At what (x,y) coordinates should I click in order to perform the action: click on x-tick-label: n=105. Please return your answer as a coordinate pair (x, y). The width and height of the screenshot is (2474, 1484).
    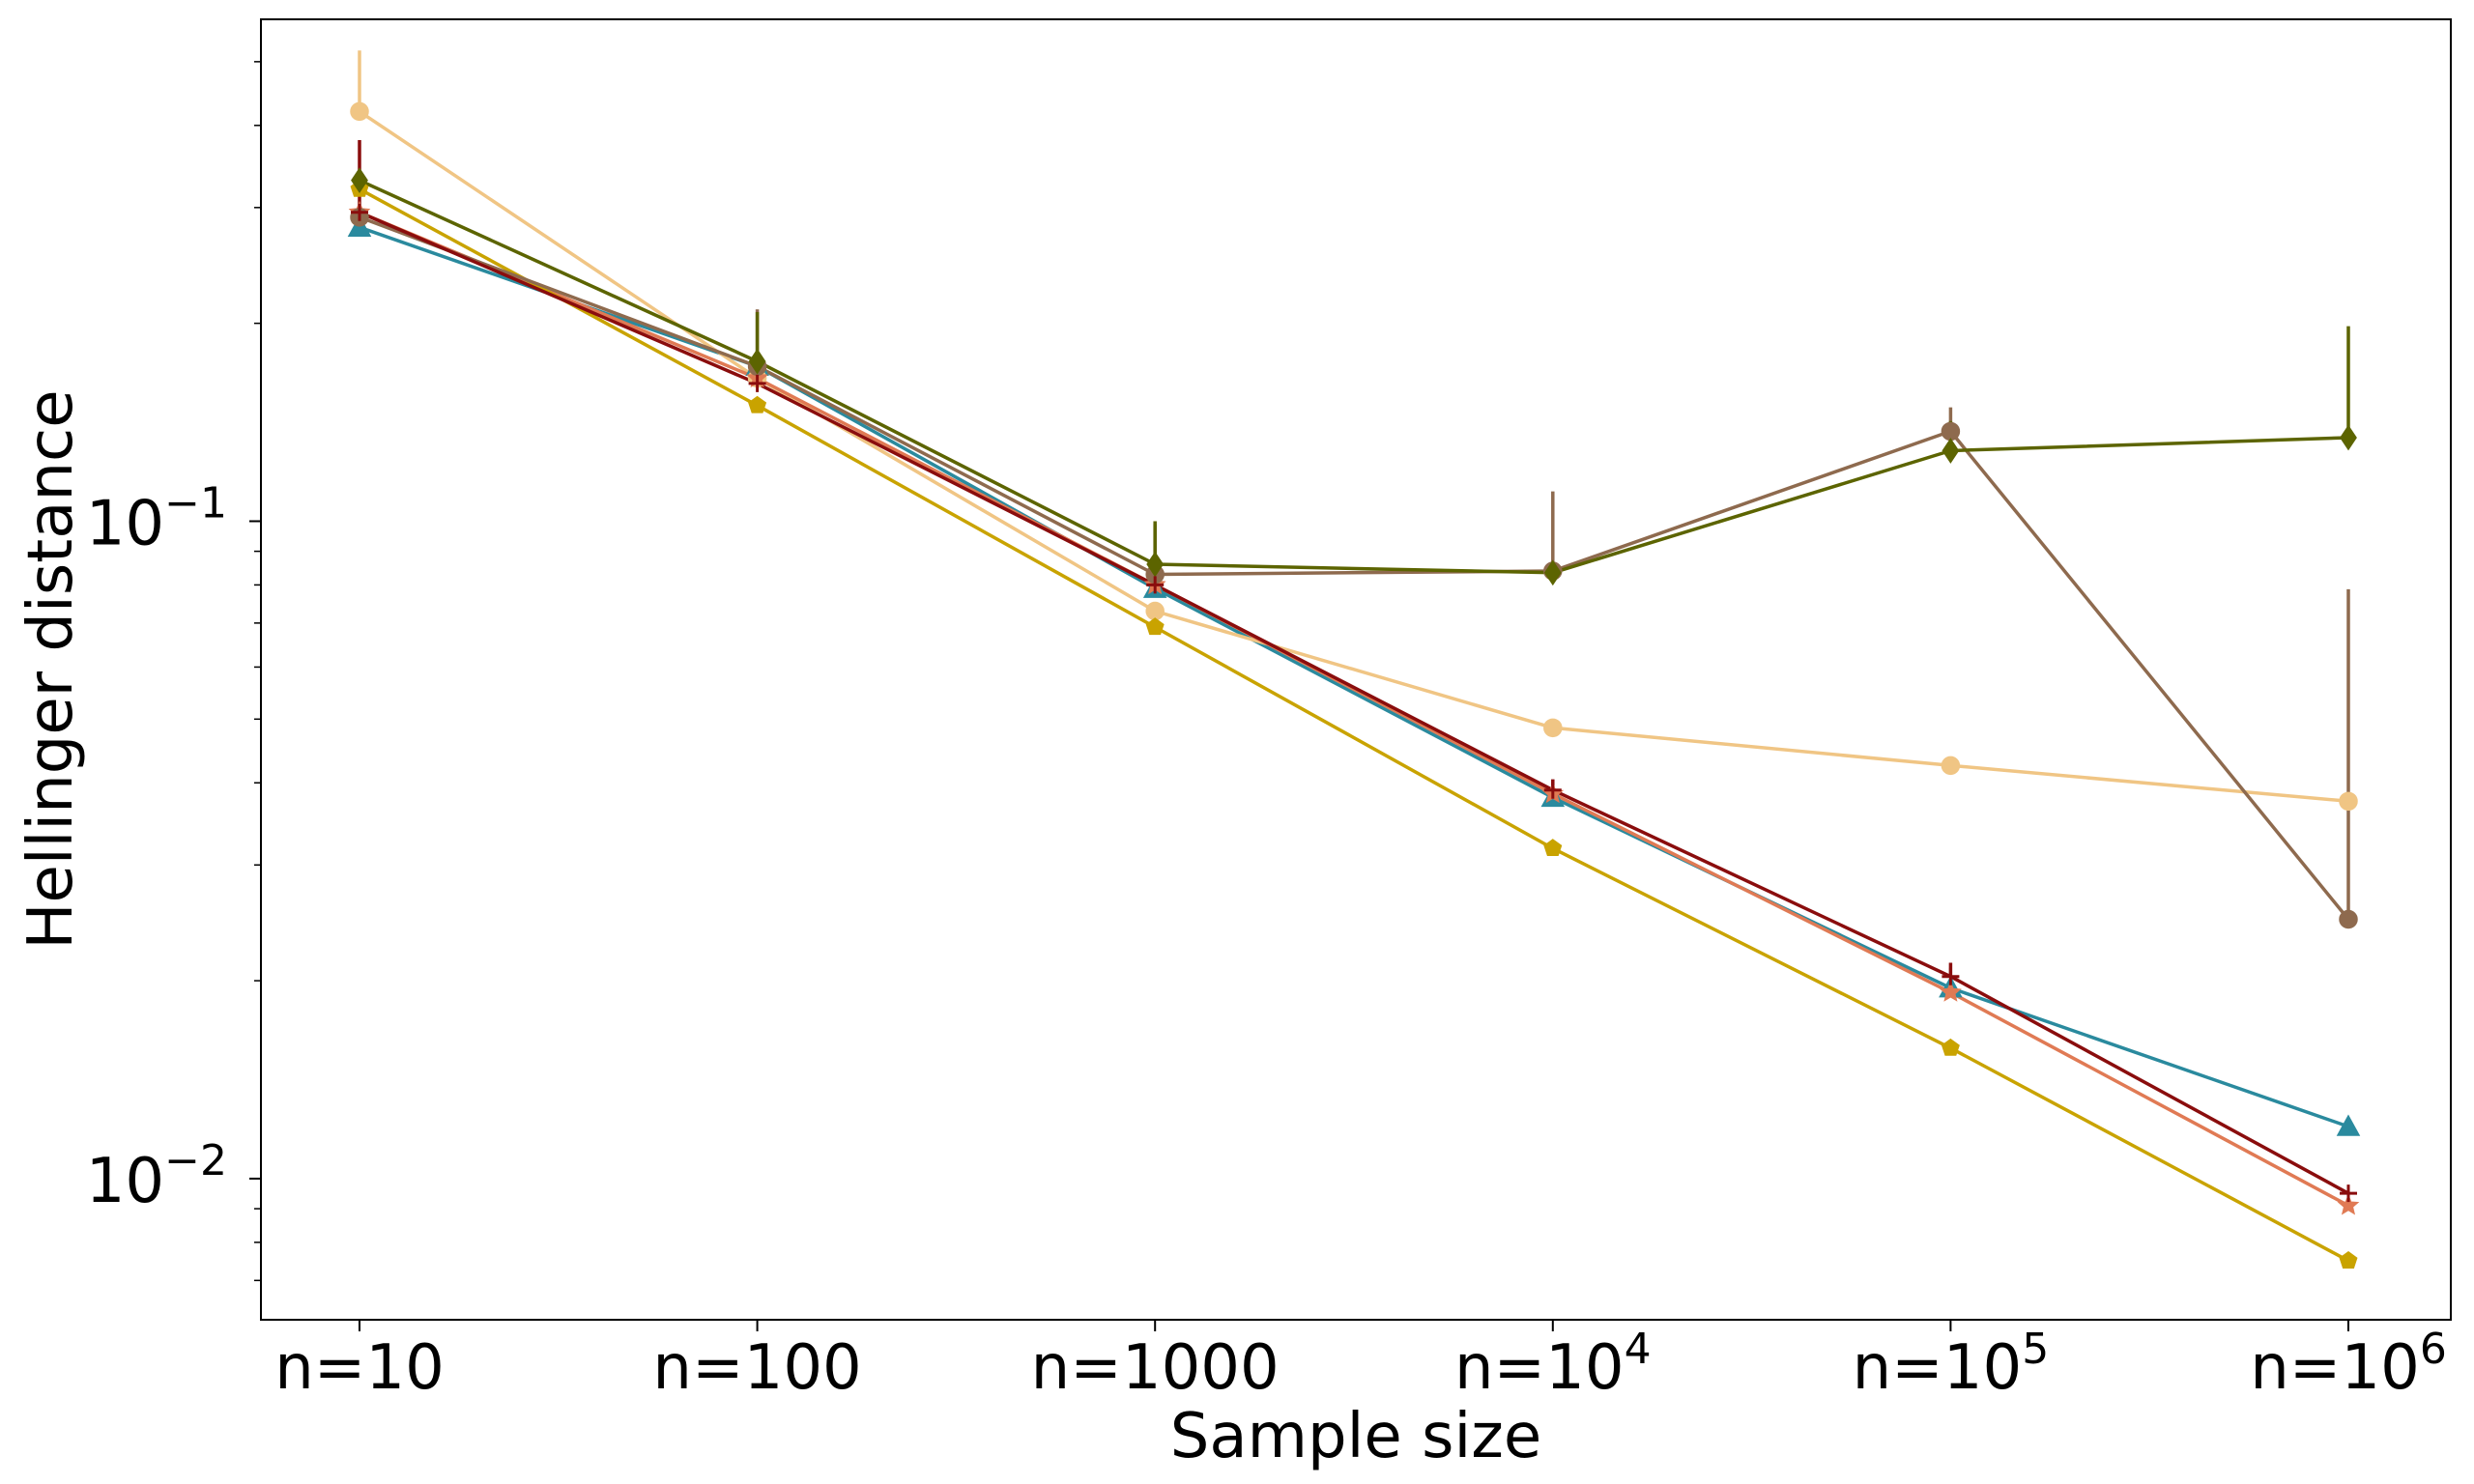
    Looking at the image, I should click on (1952, 1365).